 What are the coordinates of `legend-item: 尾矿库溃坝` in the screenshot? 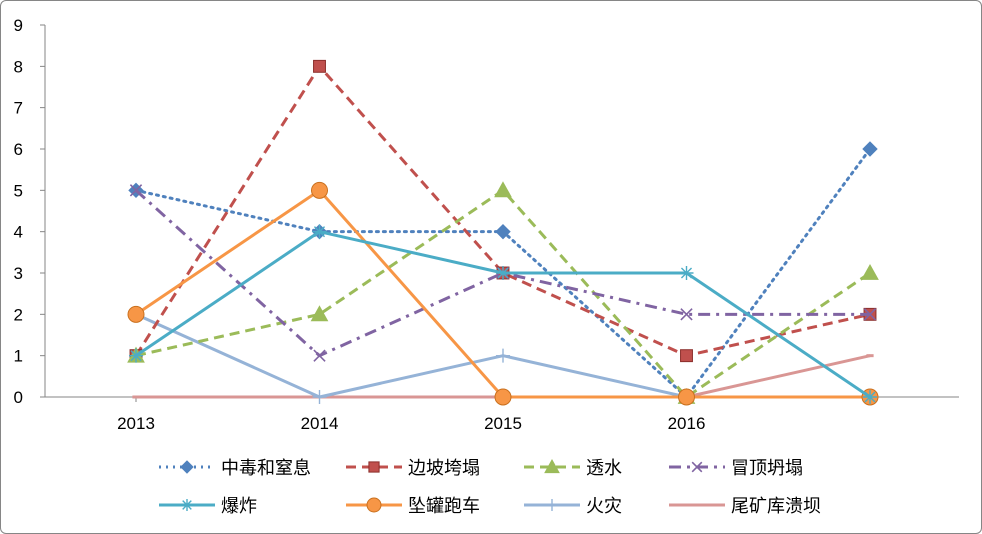 It's located at (745, 506).